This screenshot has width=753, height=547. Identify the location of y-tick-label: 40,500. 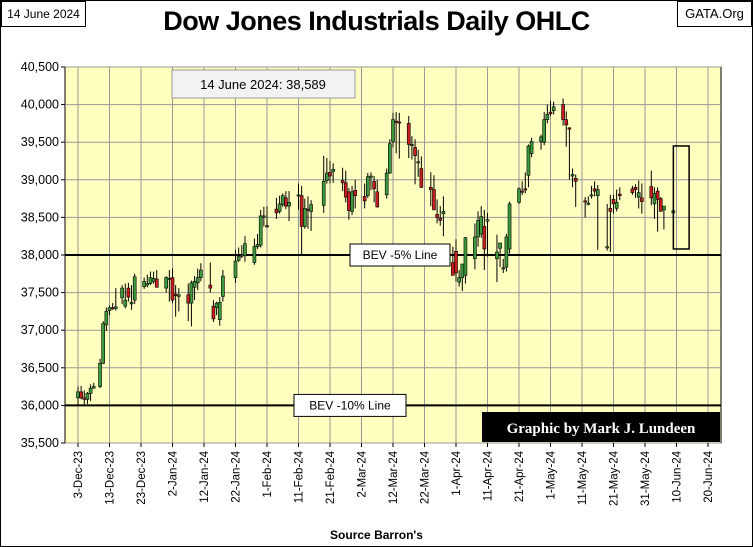
(40, 67).